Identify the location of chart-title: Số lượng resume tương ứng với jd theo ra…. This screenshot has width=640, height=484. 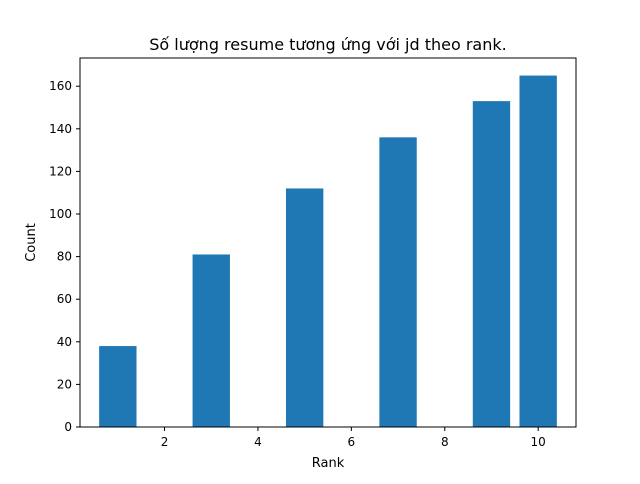
(327, 44).